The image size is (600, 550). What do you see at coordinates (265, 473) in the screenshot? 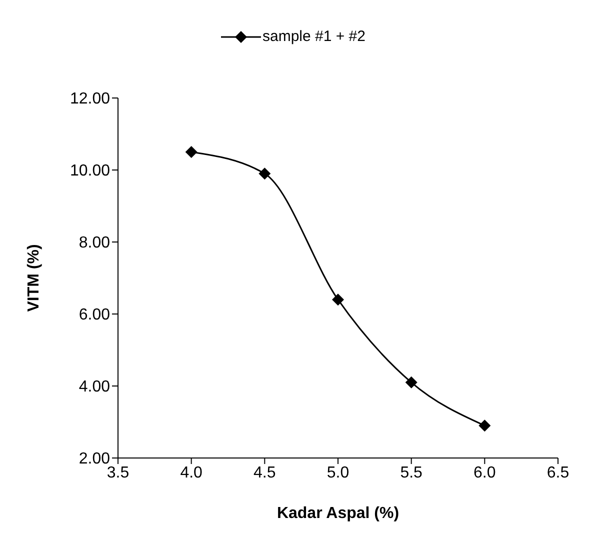
I see `x-tick-label: 4.5` at bounding box center [265, 473].